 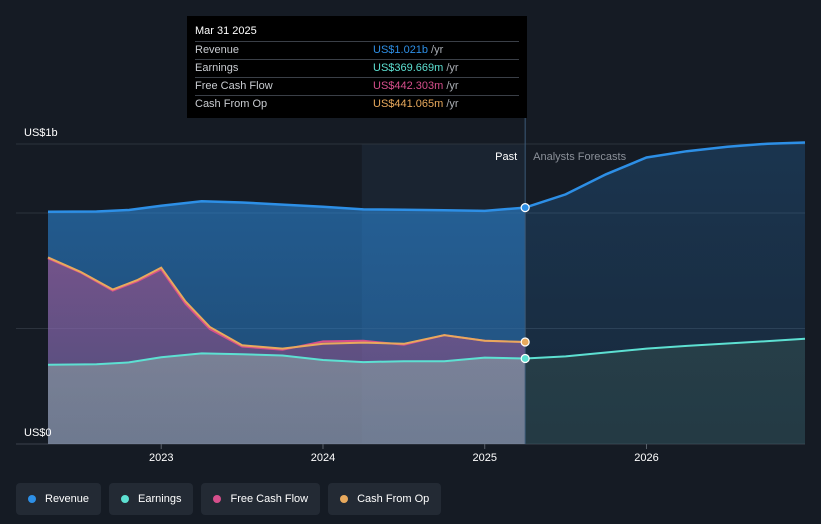 I want to click on tooltip-row-earnings: Earnings US$369.669m /yr, so click(x=357, y=68).